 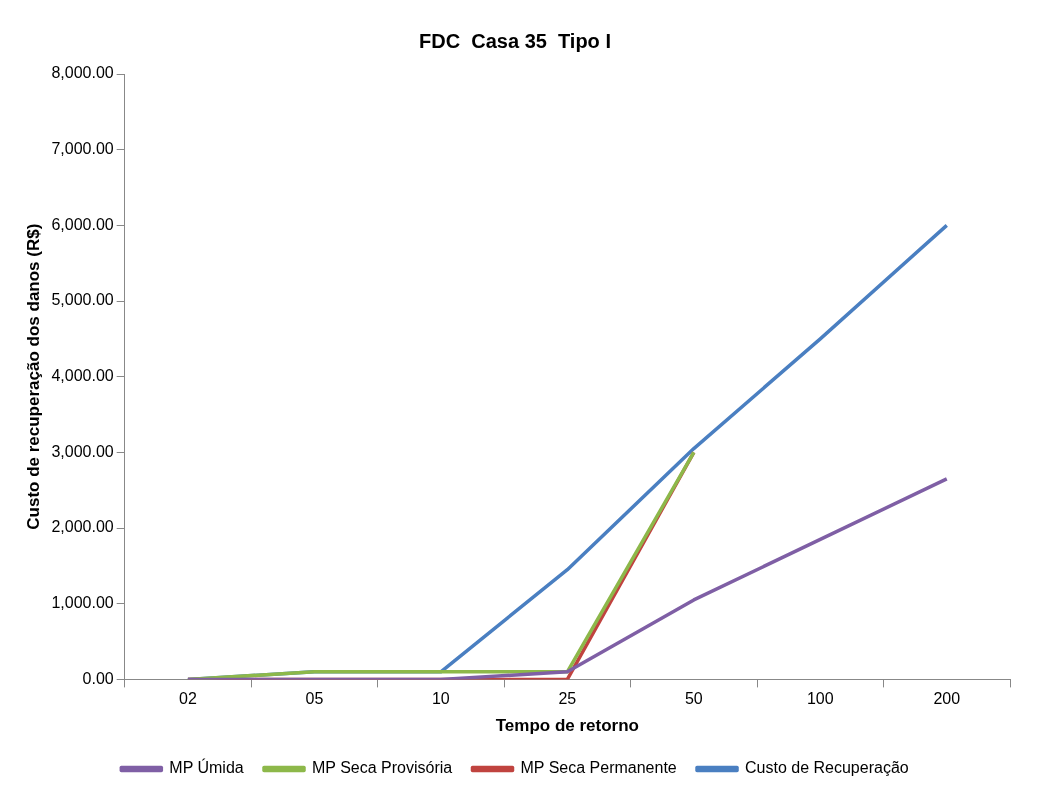 I want to click on x-tick-label: 10, so click(x=440, y=699).